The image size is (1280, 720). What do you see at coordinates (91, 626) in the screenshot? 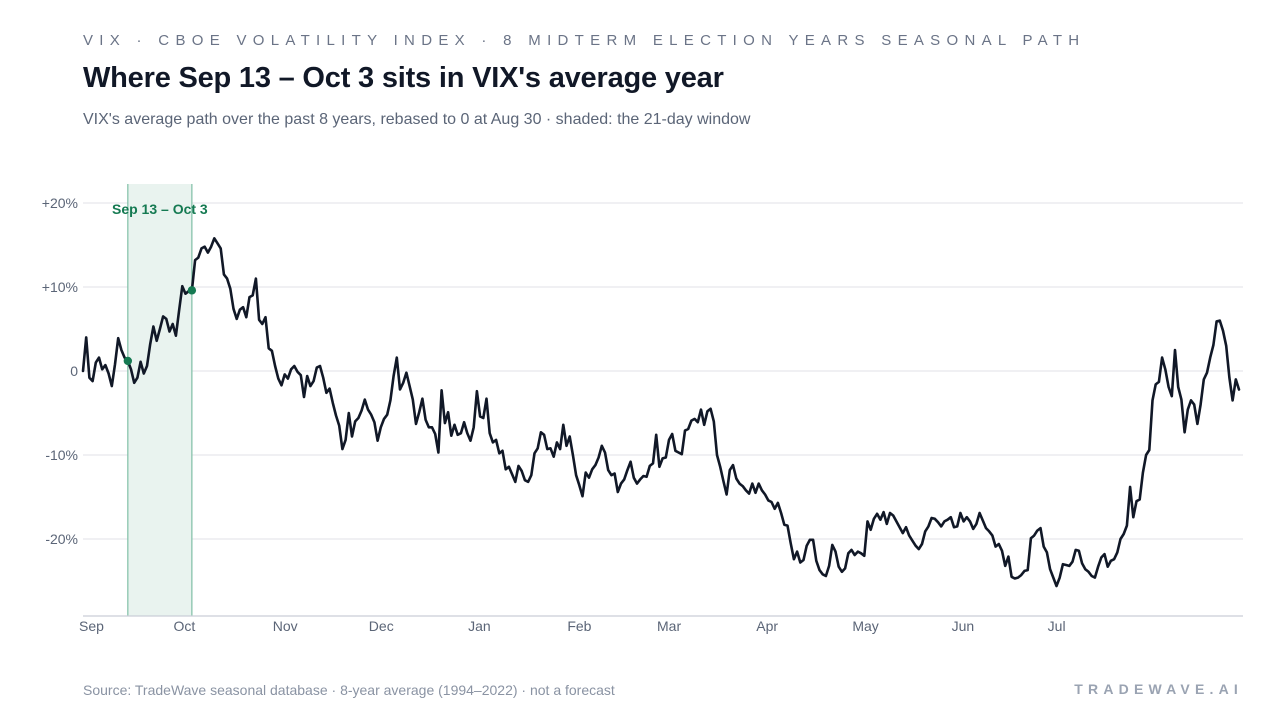
I see `x-tick-label-sep: Sep` at bounding box center [91, 626].